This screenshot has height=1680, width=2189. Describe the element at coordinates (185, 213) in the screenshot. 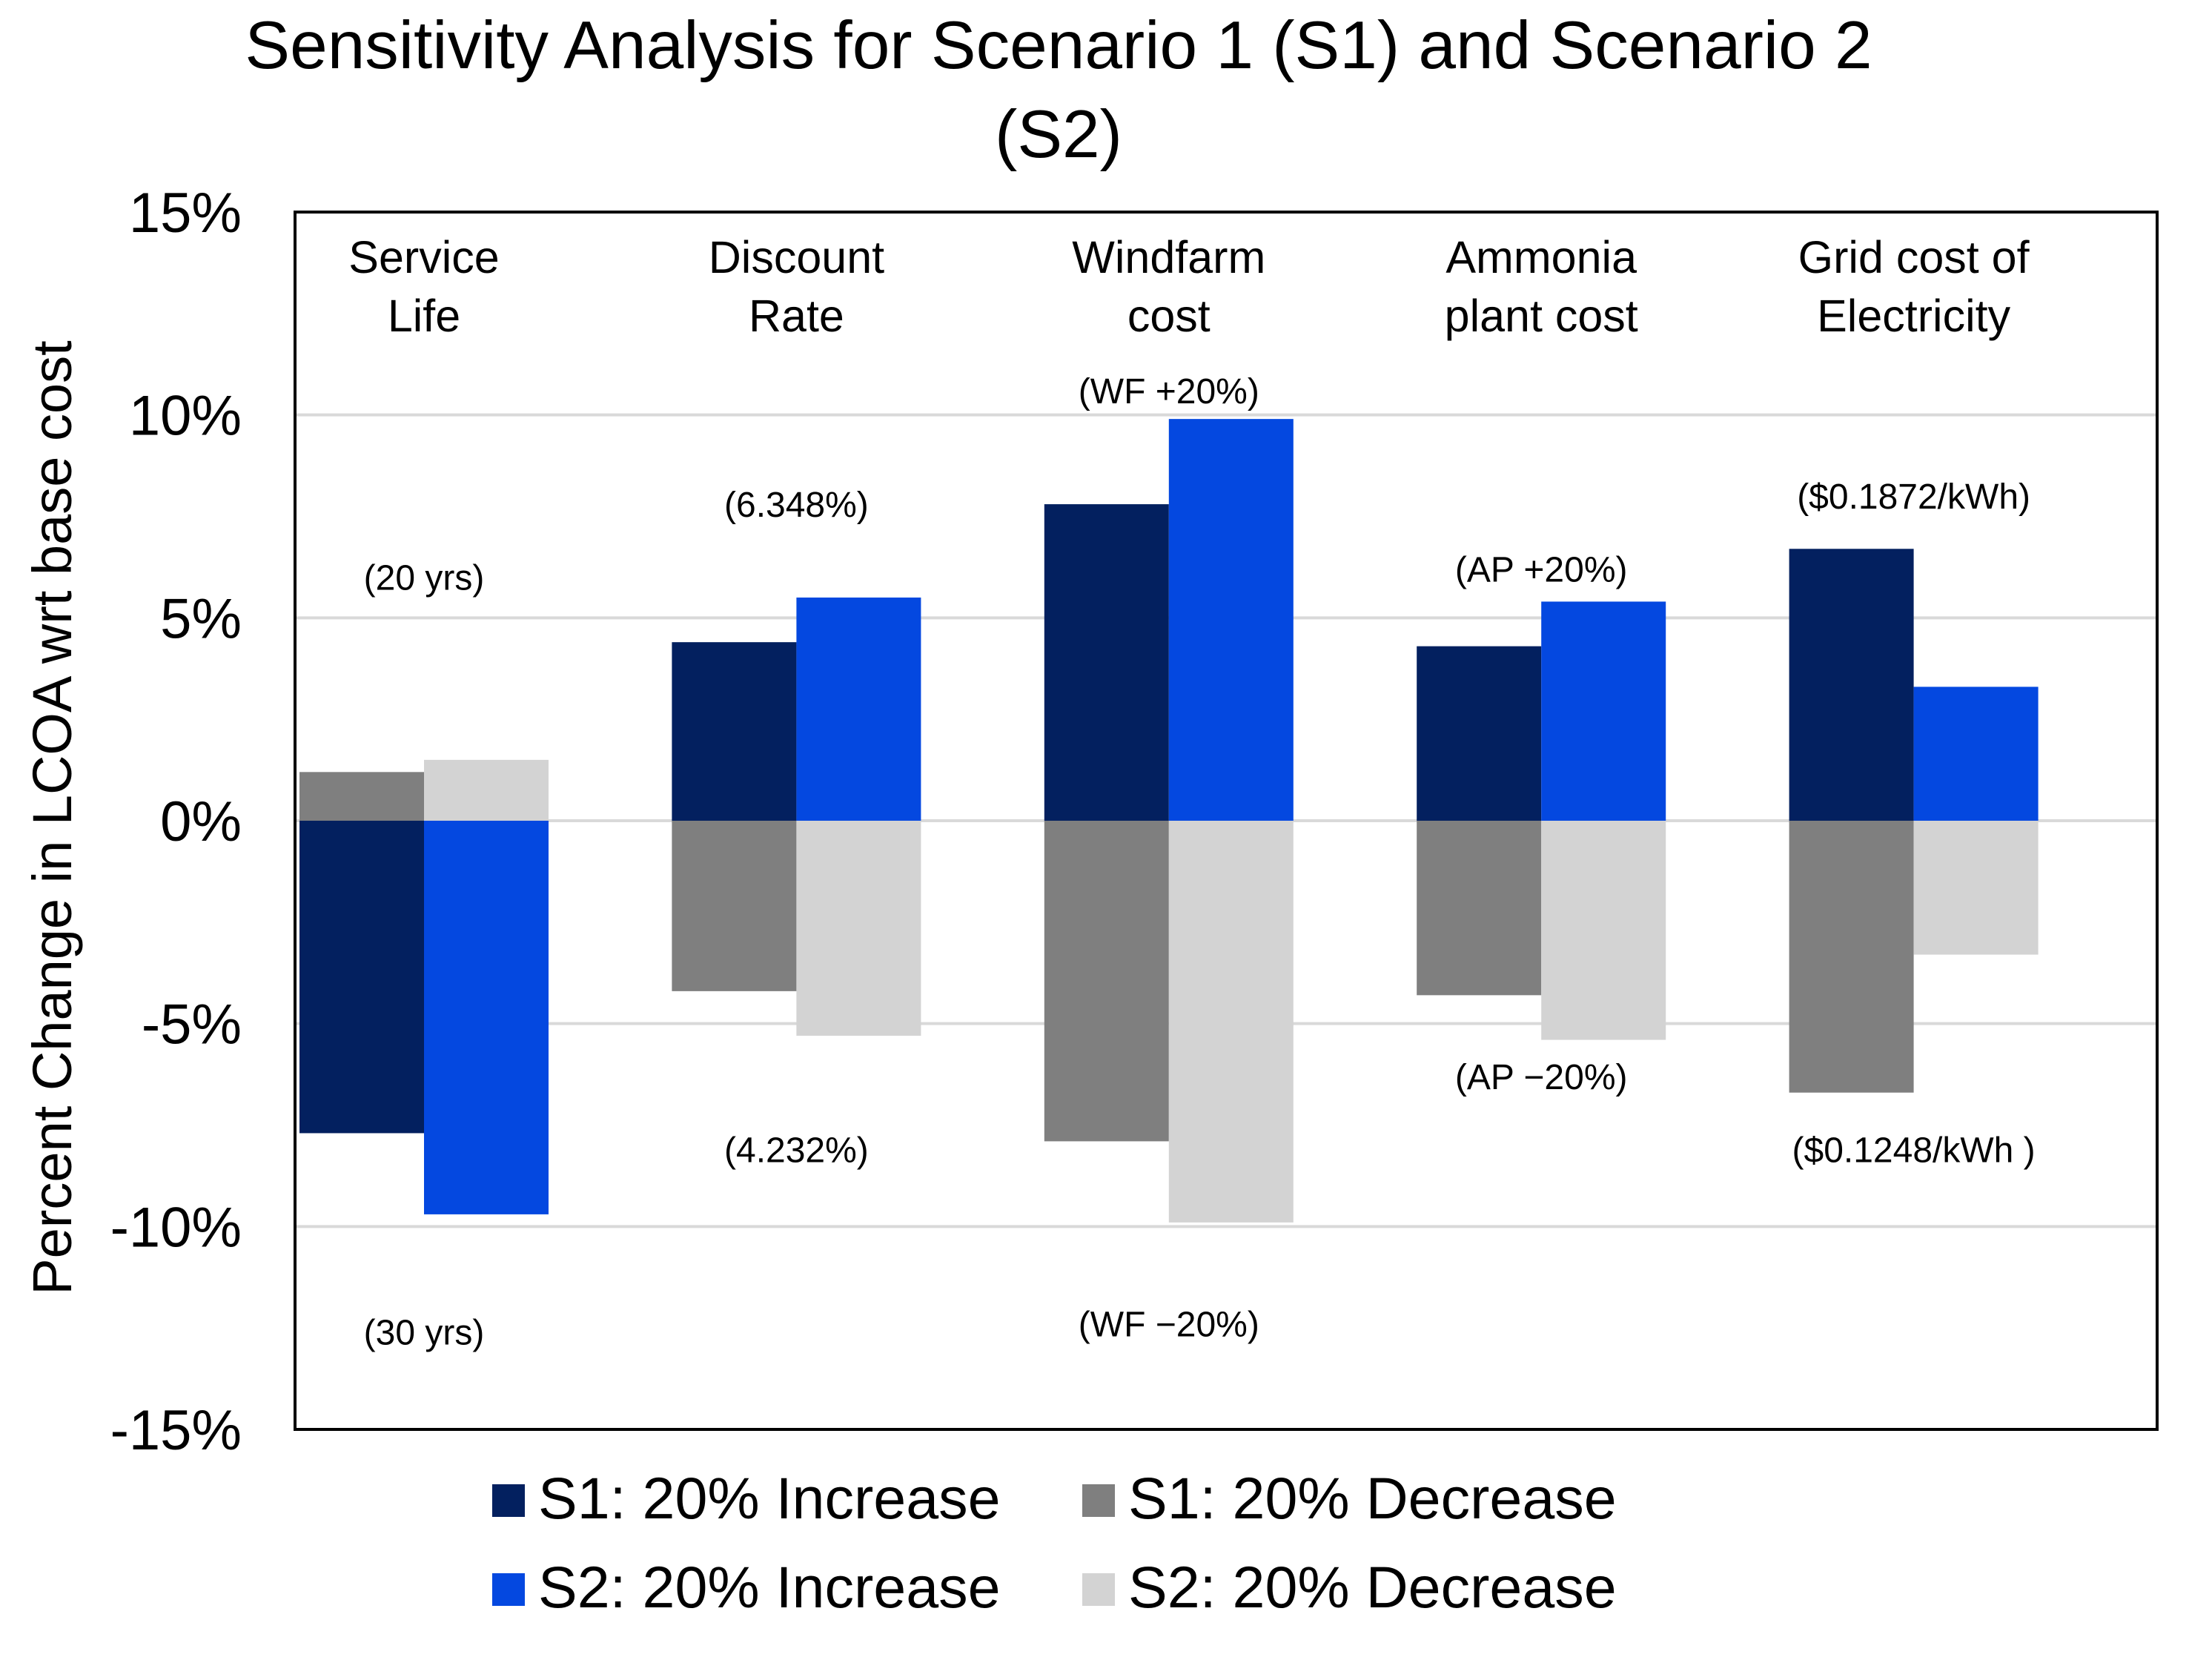

I see `y-tick-label: 15%` at that location.